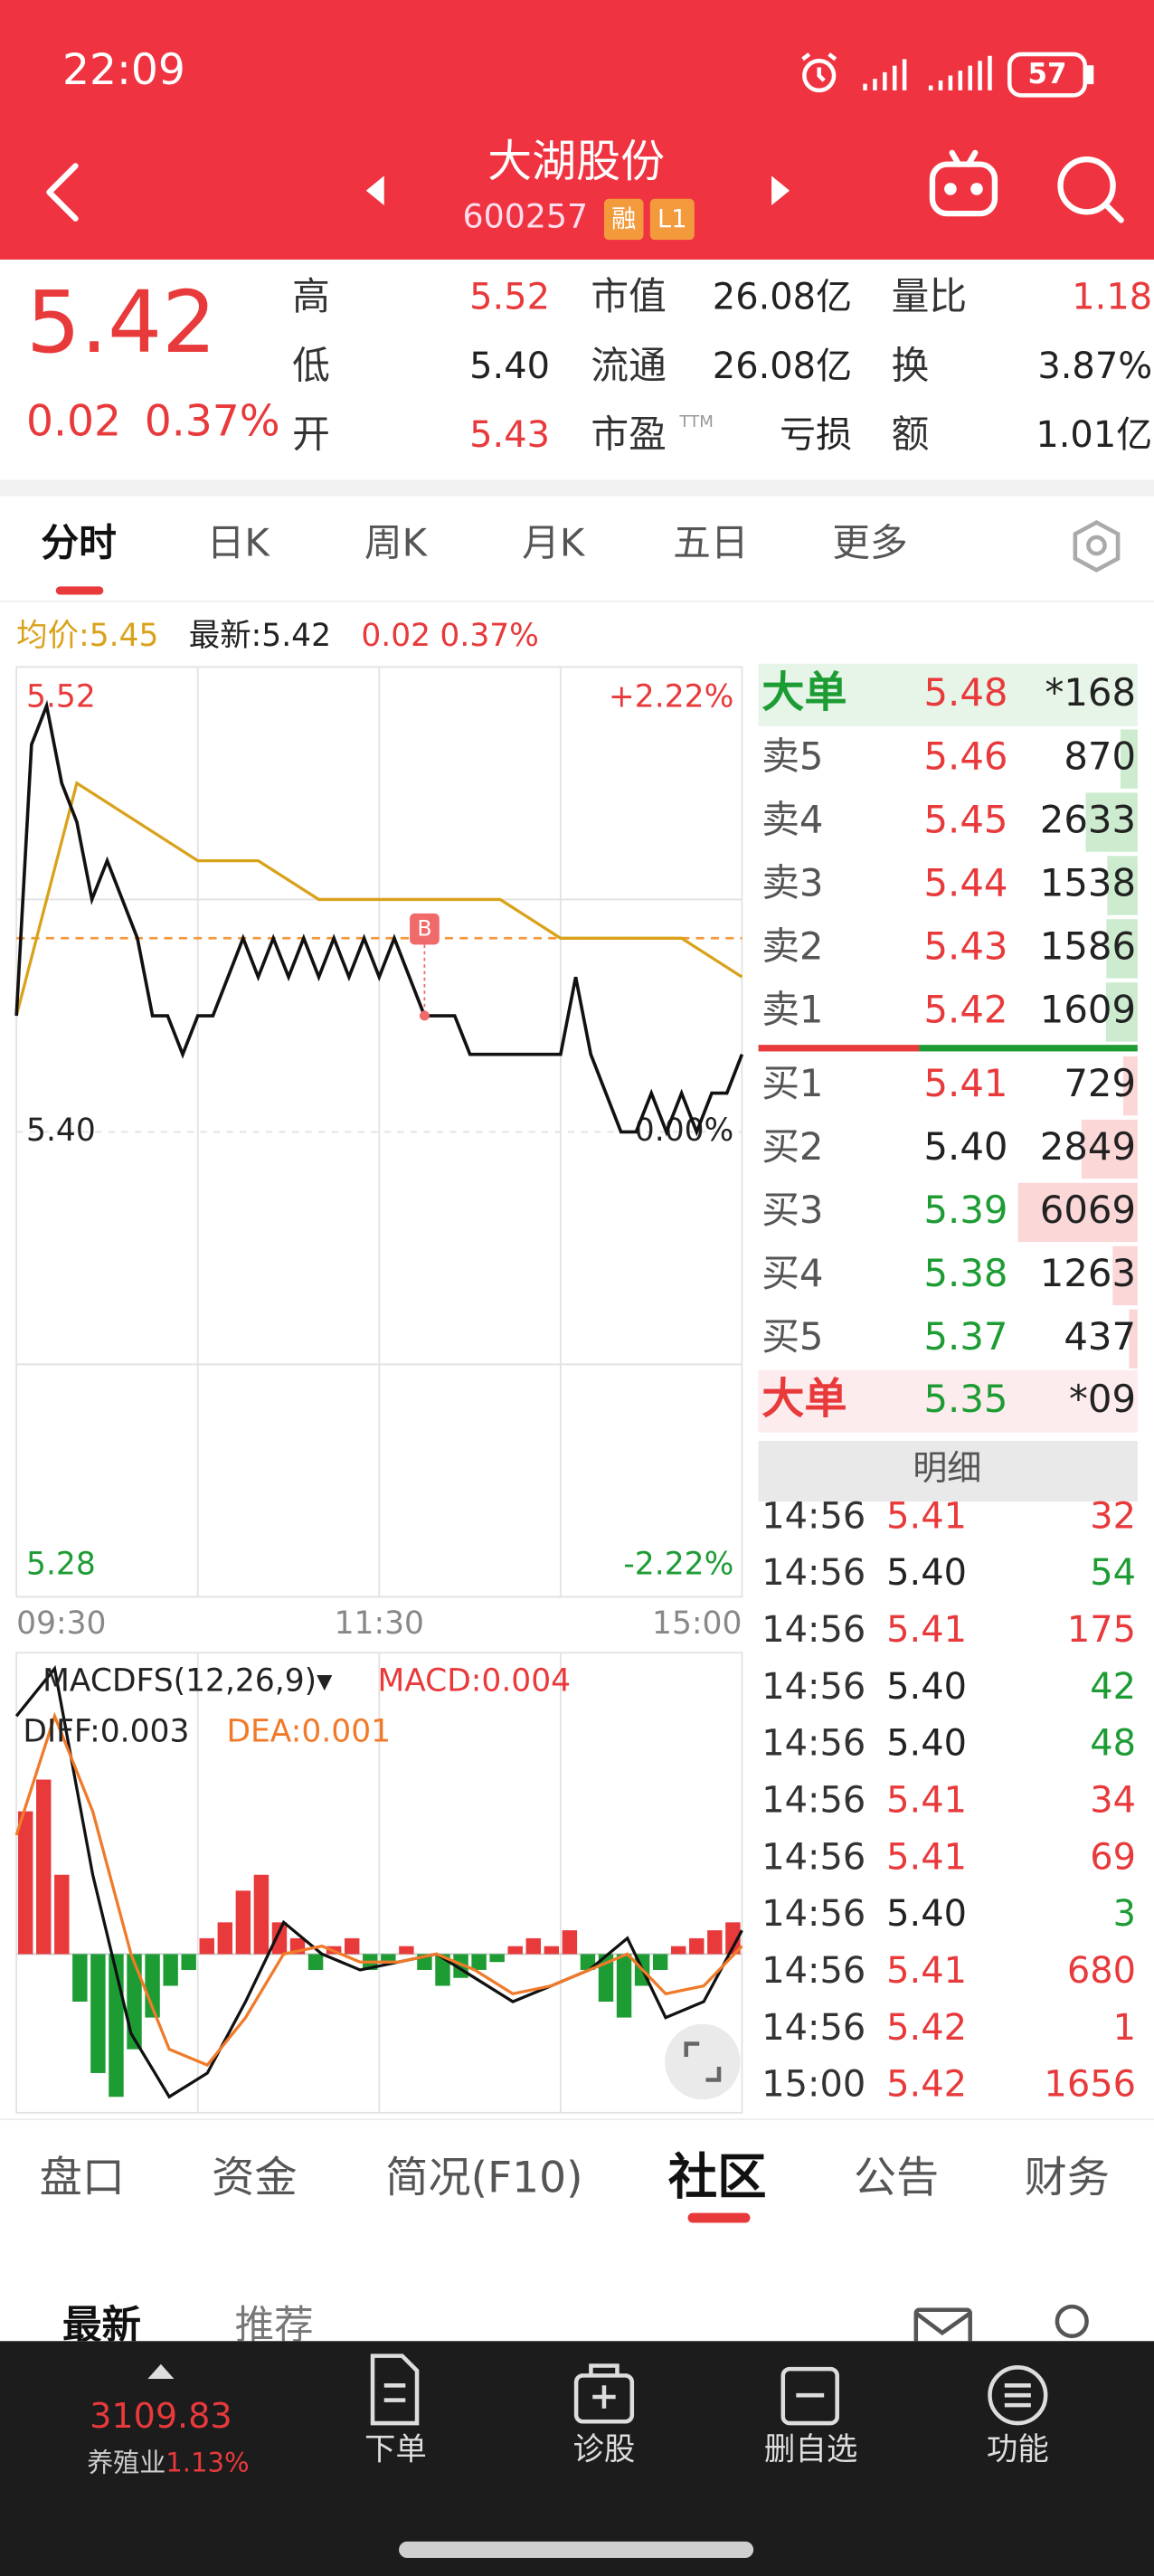 The height and width of the screenshot is (2576, 1154). What do you see at coordinates (947, 75) in the screenshot?
I see `status-icons` at bounding box center [947, 75].